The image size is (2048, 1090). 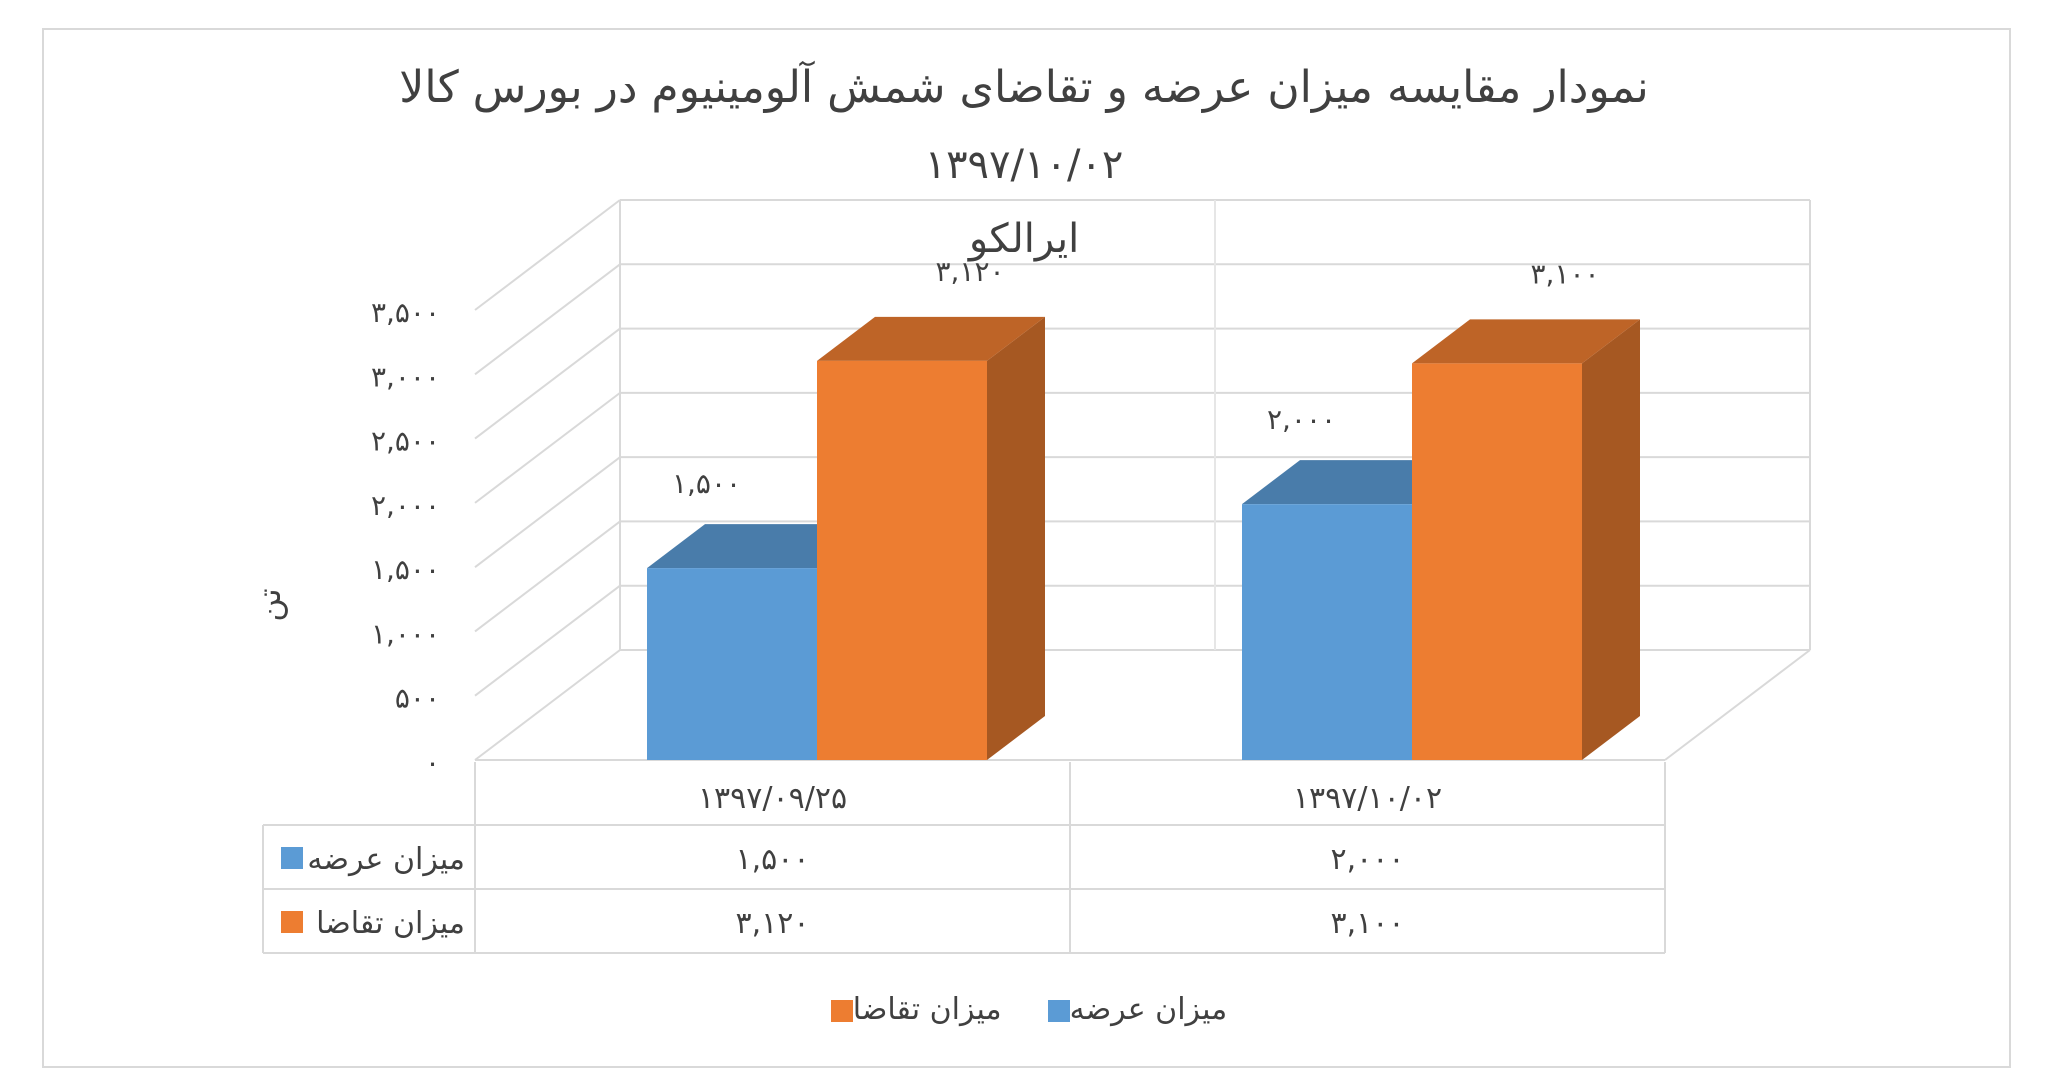 I want to click on category-label: ۱۳۹۷/۰۹/۲۵, so click(x=772, y=798).